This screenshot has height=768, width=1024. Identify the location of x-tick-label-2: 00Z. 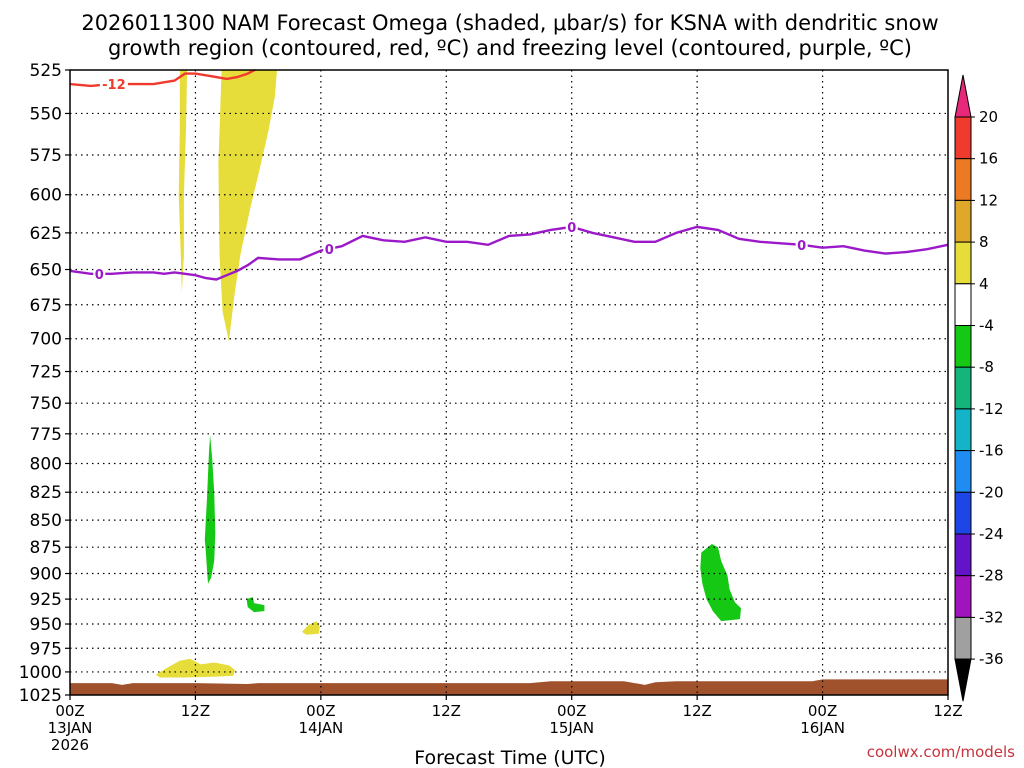
(320, 711).